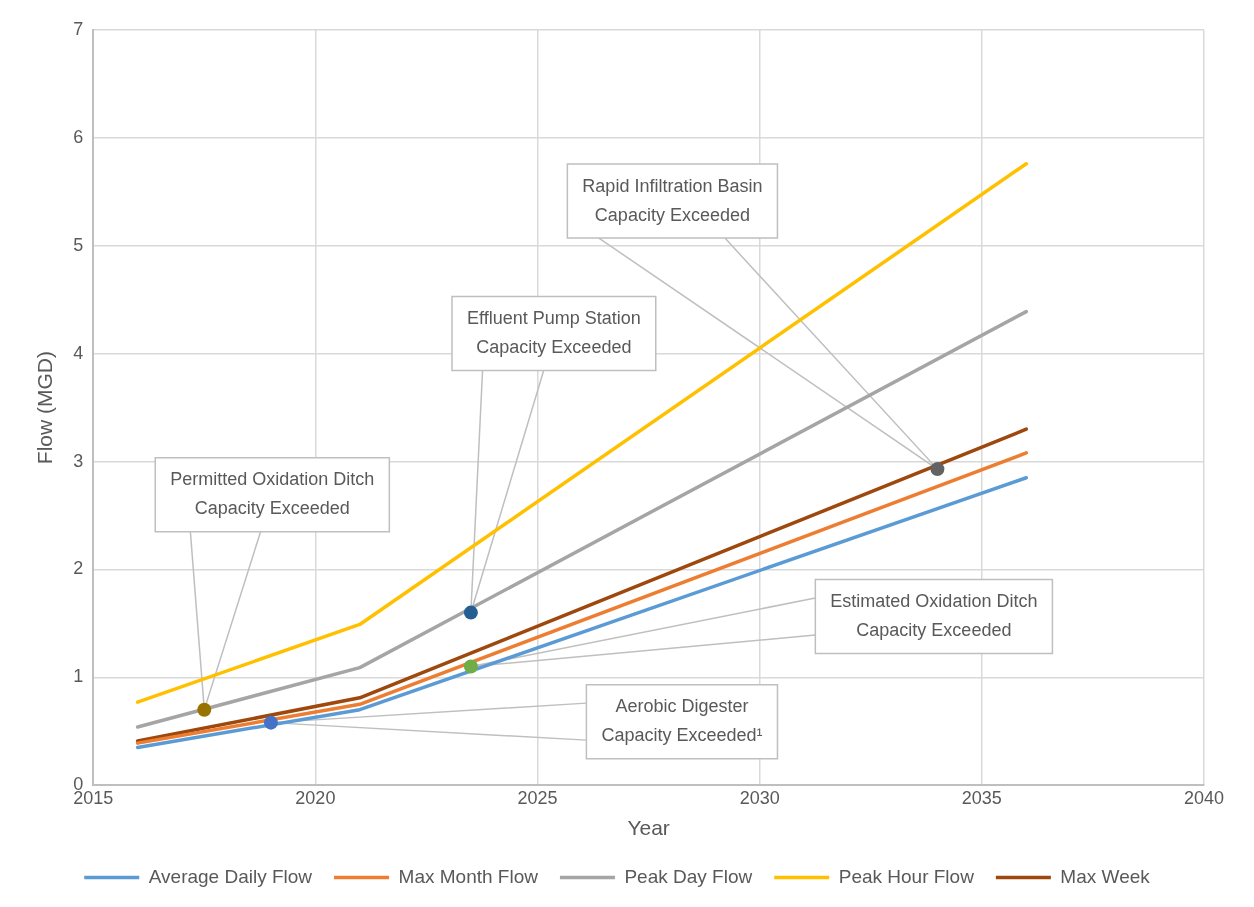 The width and height of the screenshot is (1254, 907). What do you see at coordinates (78, 676) in the screenshot?
I see `y-tick-label: 1` at bounding box center [78, 676].